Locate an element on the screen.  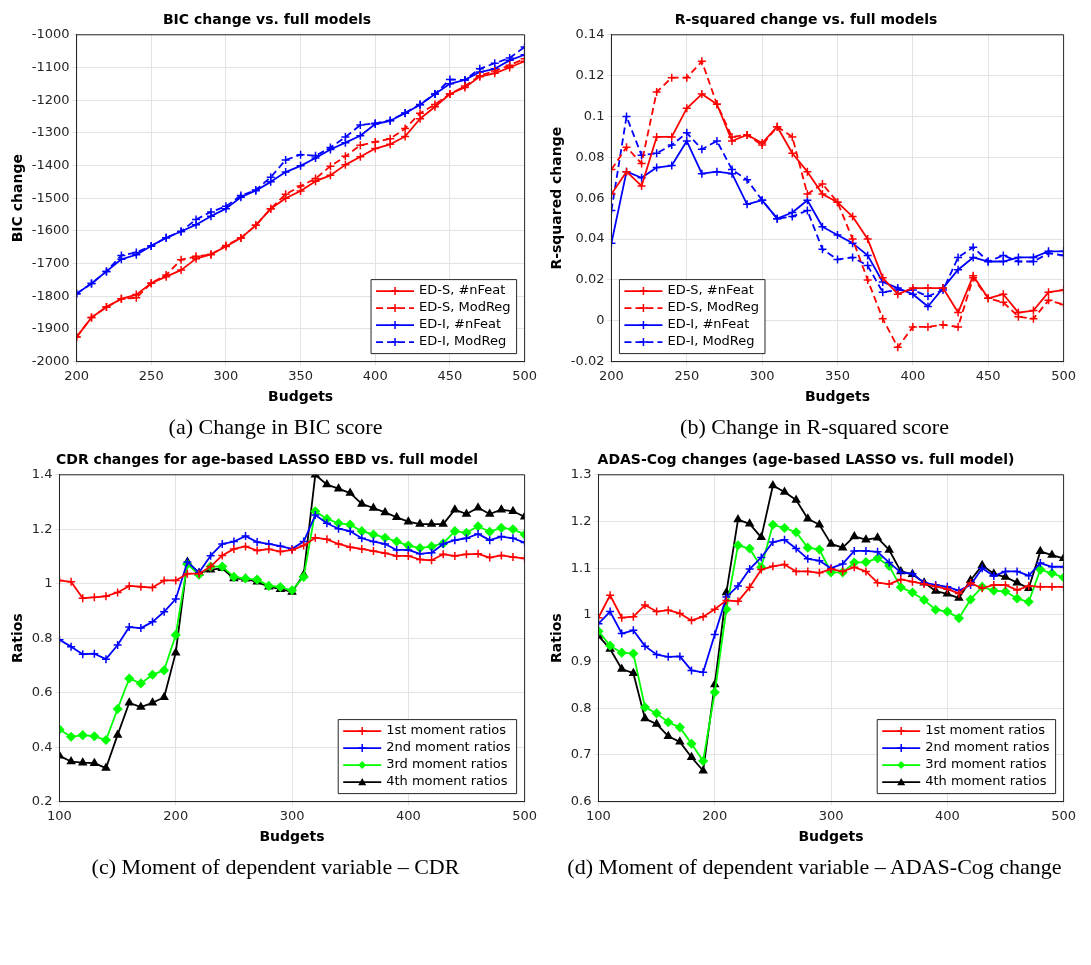
y-tick-label: 0.2 is located at coordinates (42, 801).